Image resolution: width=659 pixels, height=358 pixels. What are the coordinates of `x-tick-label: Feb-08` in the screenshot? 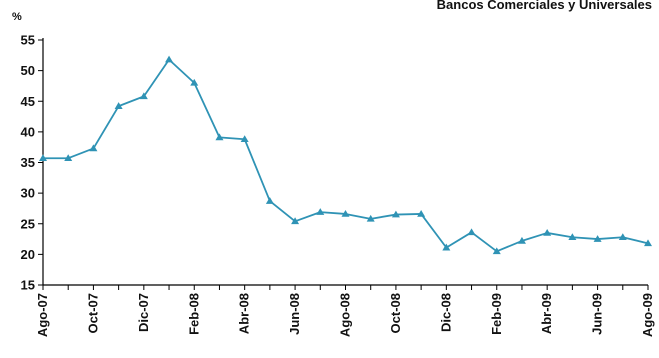 It's located at (193, 314).